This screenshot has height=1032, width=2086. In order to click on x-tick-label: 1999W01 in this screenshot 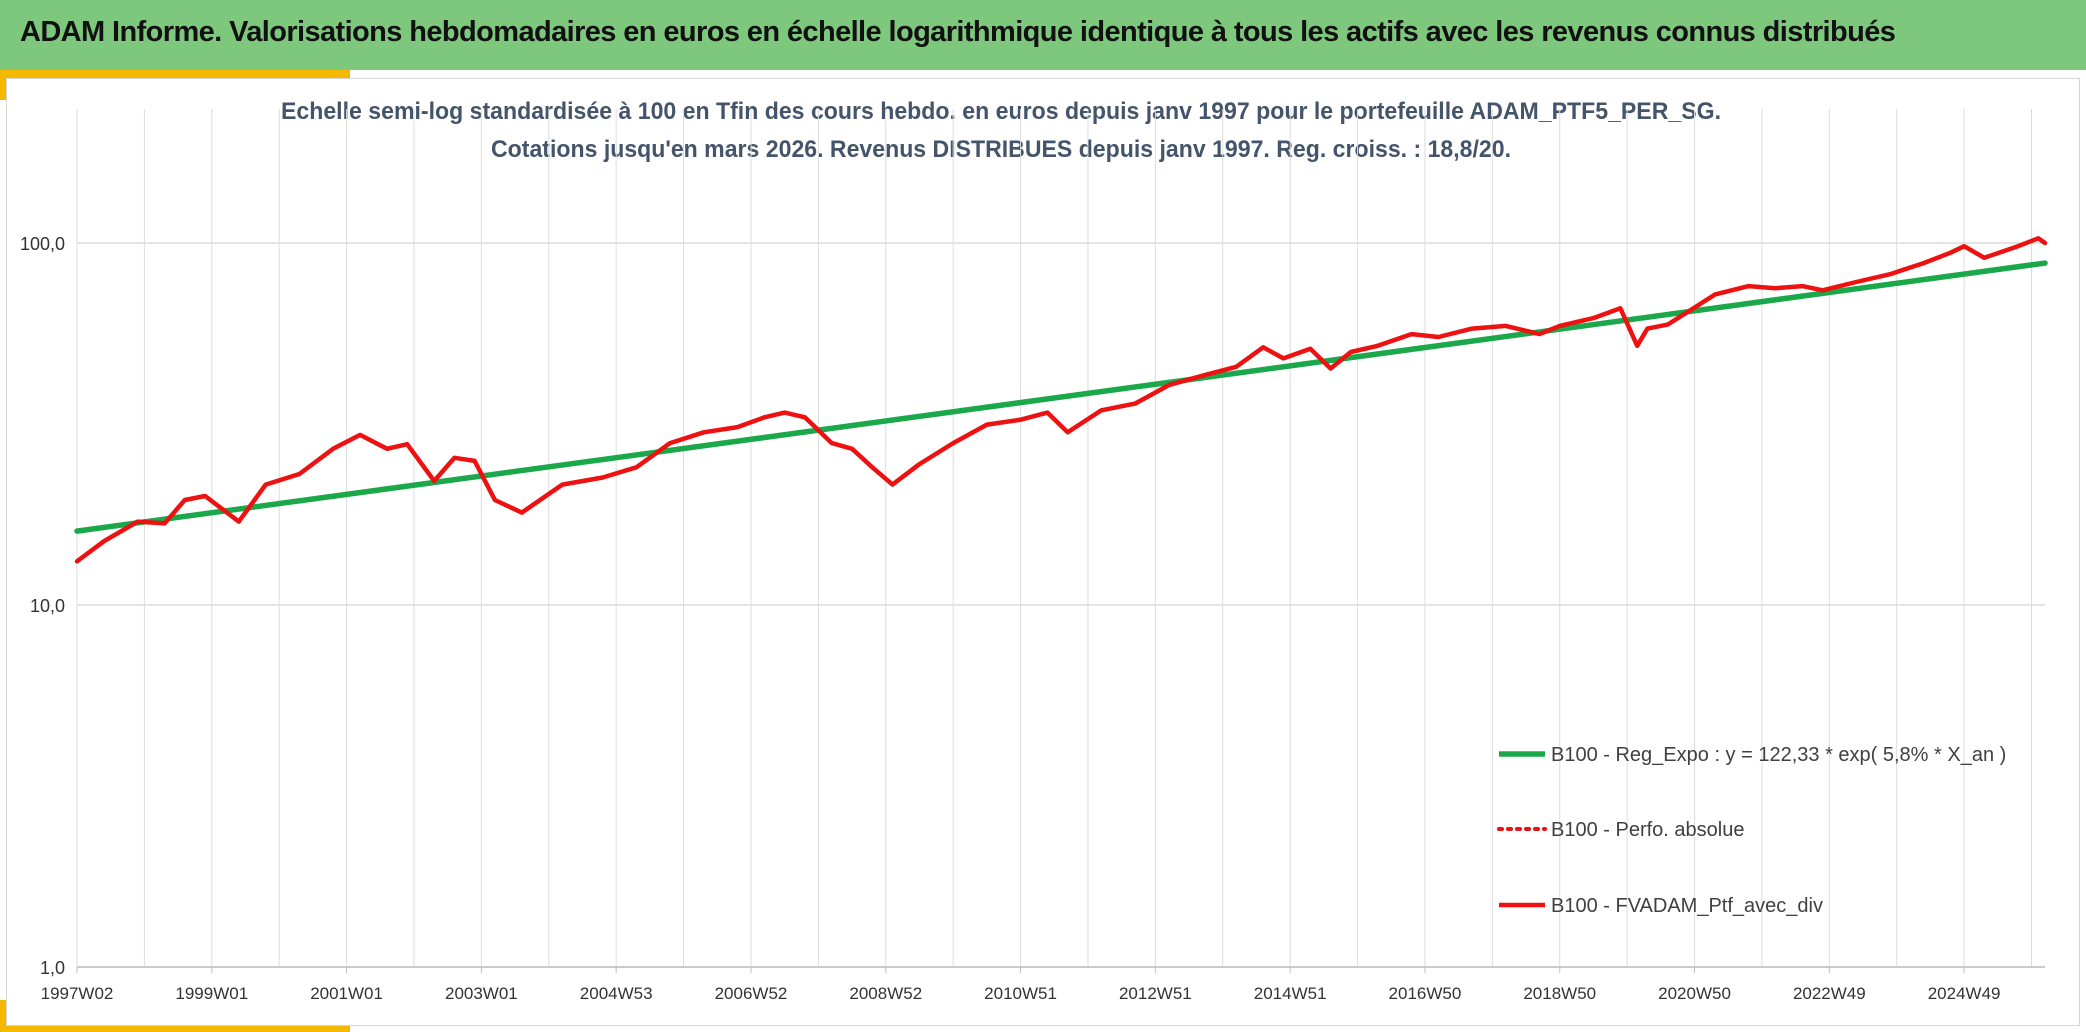, I will do `click(211, 993)`.